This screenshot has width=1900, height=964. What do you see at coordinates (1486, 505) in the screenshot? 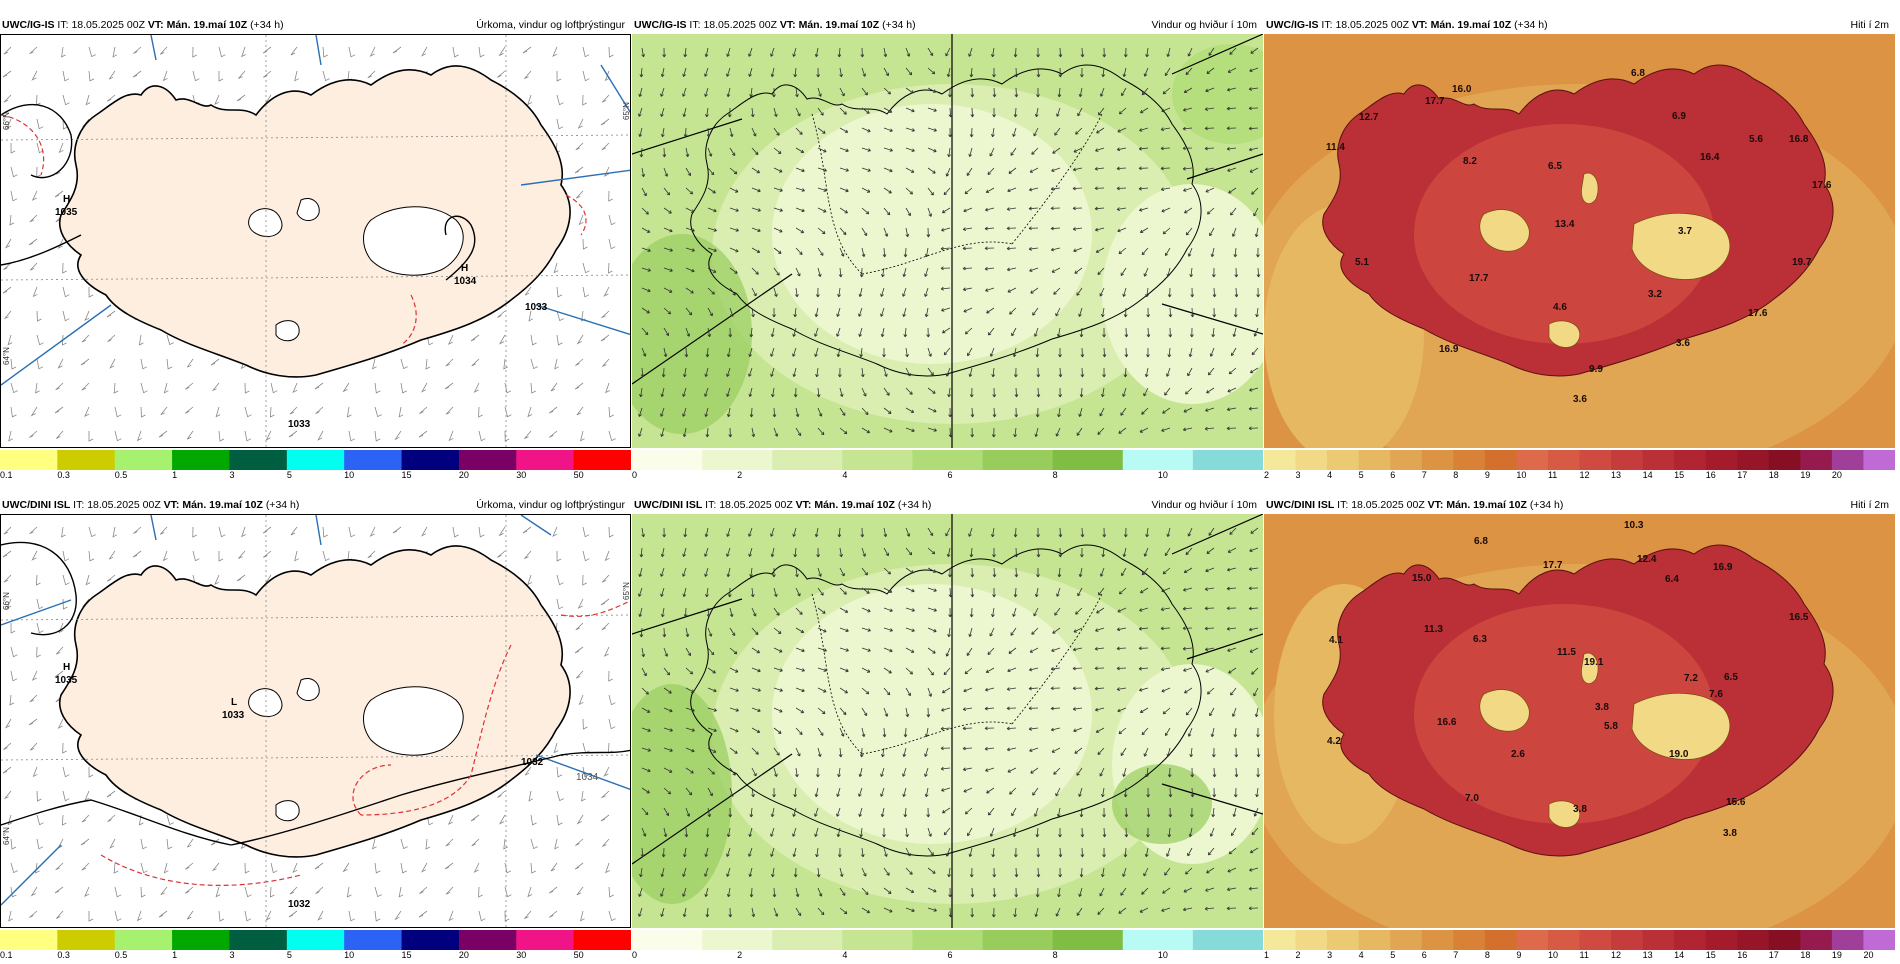
I see `vt-value: Mán. 19.maí 10Z` at bounding box center [1486, 505].